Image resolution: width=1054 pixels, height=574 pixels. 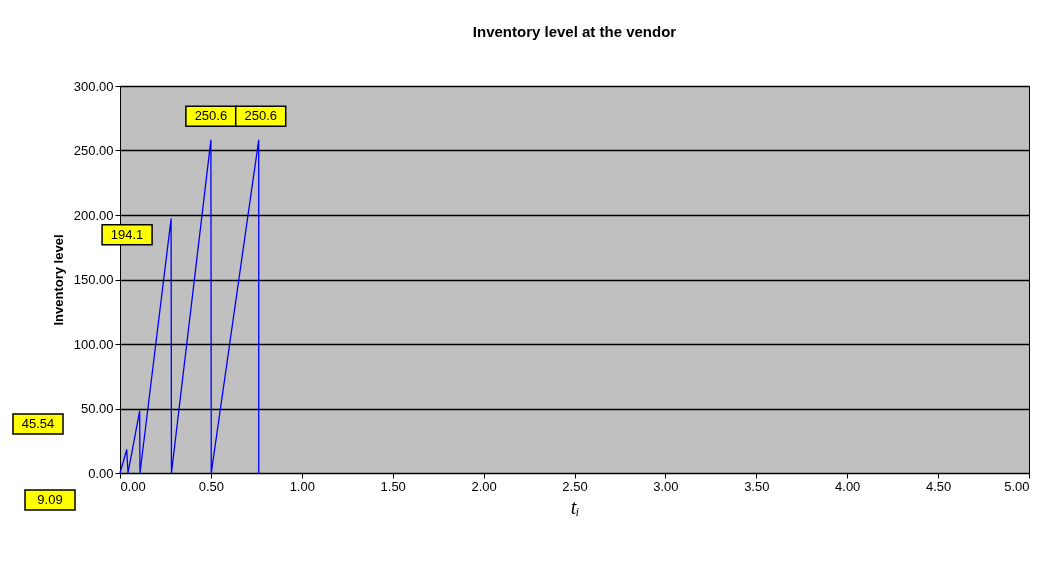 What do you see at coordinates (575, 506) in the screenshot?
I see `x-axis-title: tᵢ` at bounding box center [575, 506].